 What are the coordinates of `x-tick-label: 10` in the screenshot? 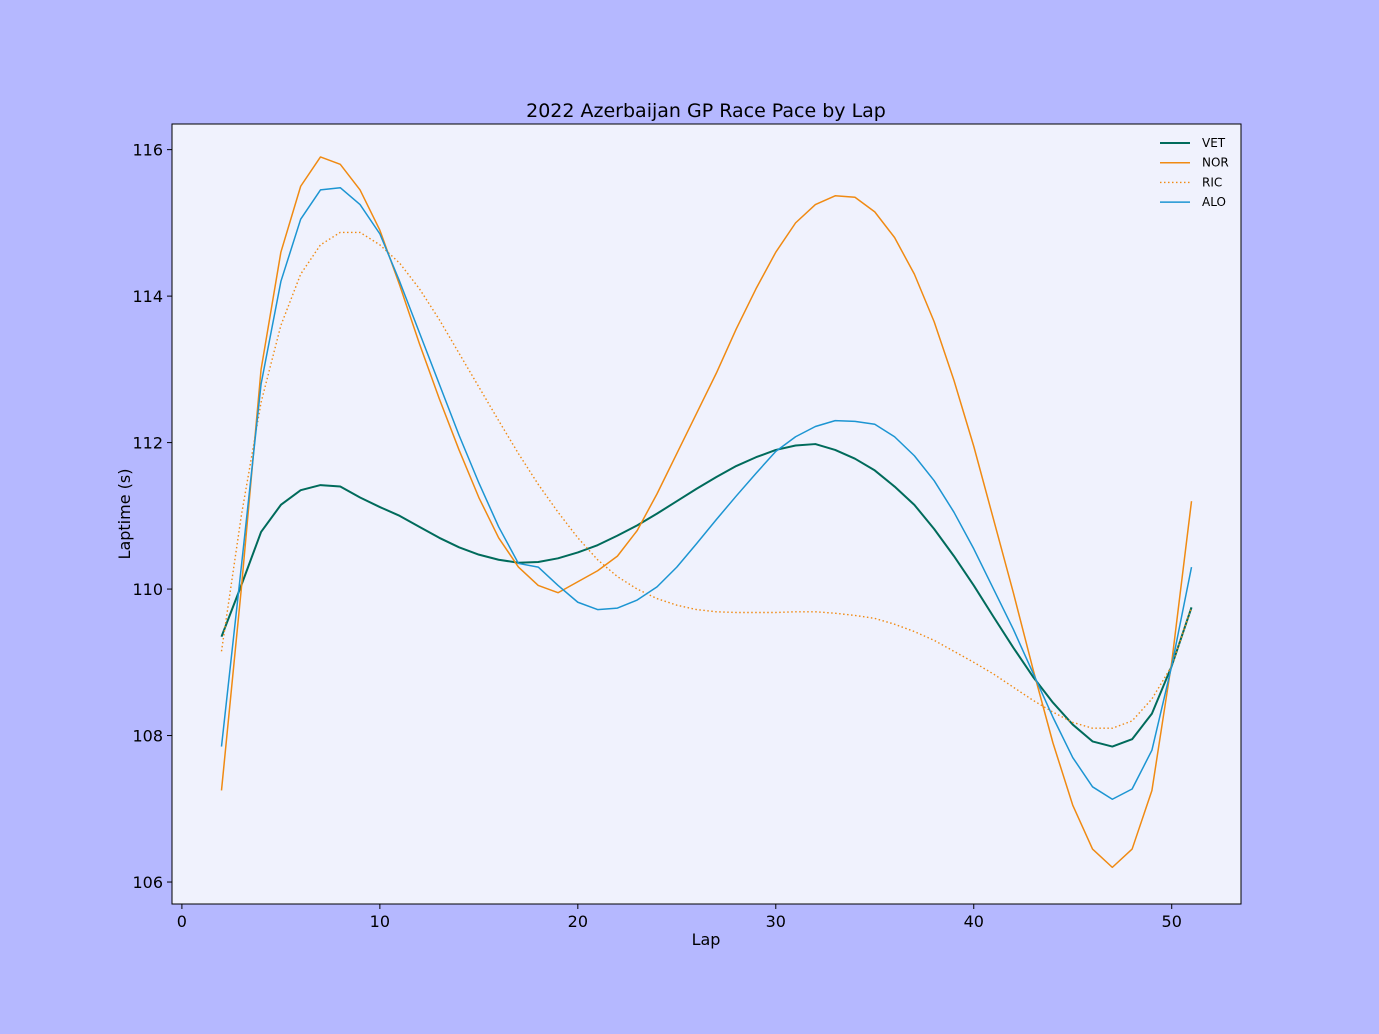 It's located at (380, 921).